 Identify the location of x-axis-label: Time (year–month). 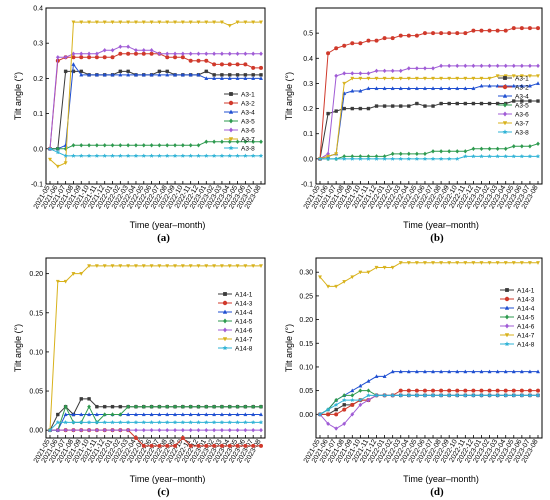
(441, 225).